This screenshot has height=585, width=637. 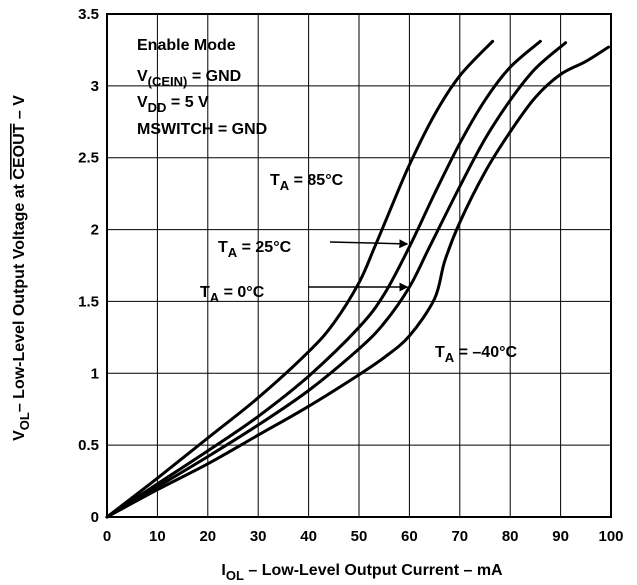 I want to click on x-tick-label: 90, so click(x=560, y=536).